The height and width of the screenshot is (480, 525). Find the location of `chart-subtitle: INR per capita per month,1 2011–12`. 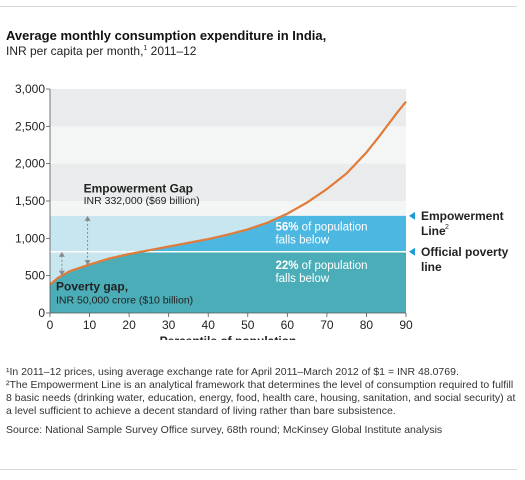

chart-subtitle: INR per capita per month,1 2011–12 is located at coordinates (101, 51).